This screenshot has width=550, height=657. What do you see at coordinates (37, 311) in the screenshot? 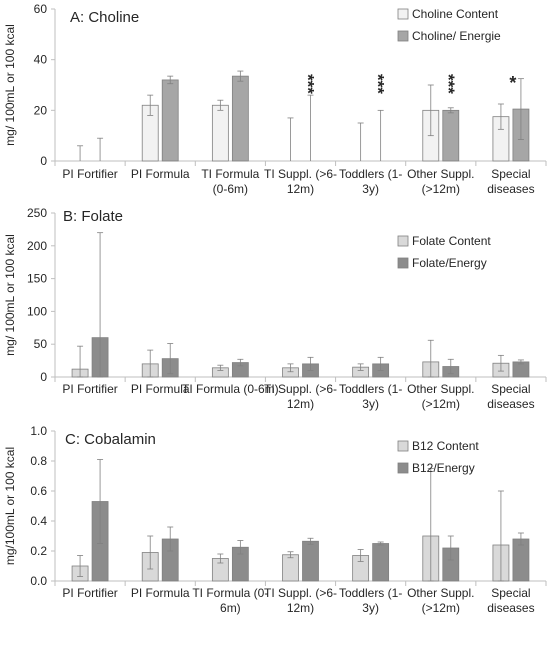
I see `y-tick-label: 100` at bounding box center [37, 311].